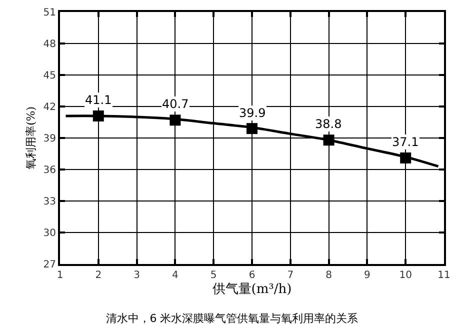 This screenshot has width=464, height=332. I want to click on x-tick-label: 9, so click(367, 275).